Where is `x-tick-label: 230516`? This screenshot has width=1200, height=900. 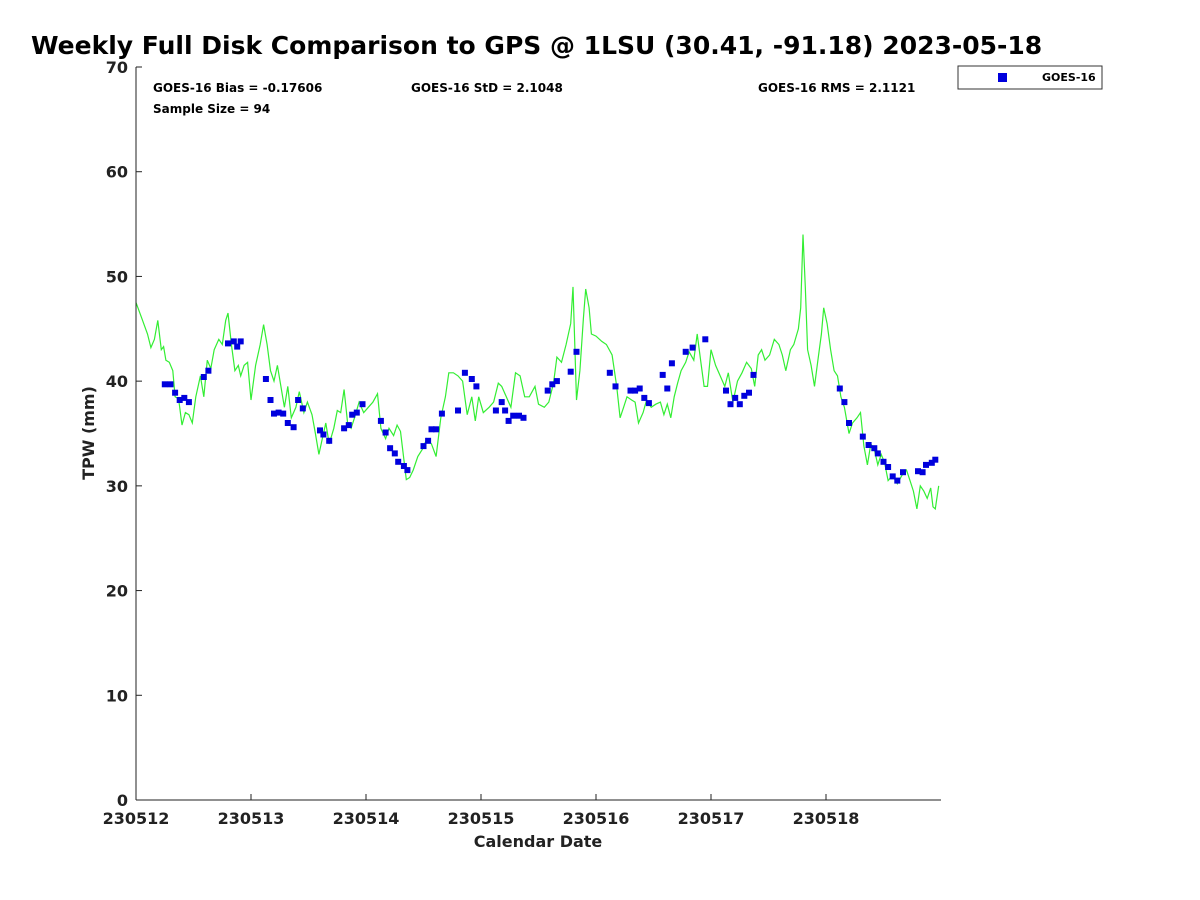
x-tick-label: 230516 is located at coordinates (596, 818).